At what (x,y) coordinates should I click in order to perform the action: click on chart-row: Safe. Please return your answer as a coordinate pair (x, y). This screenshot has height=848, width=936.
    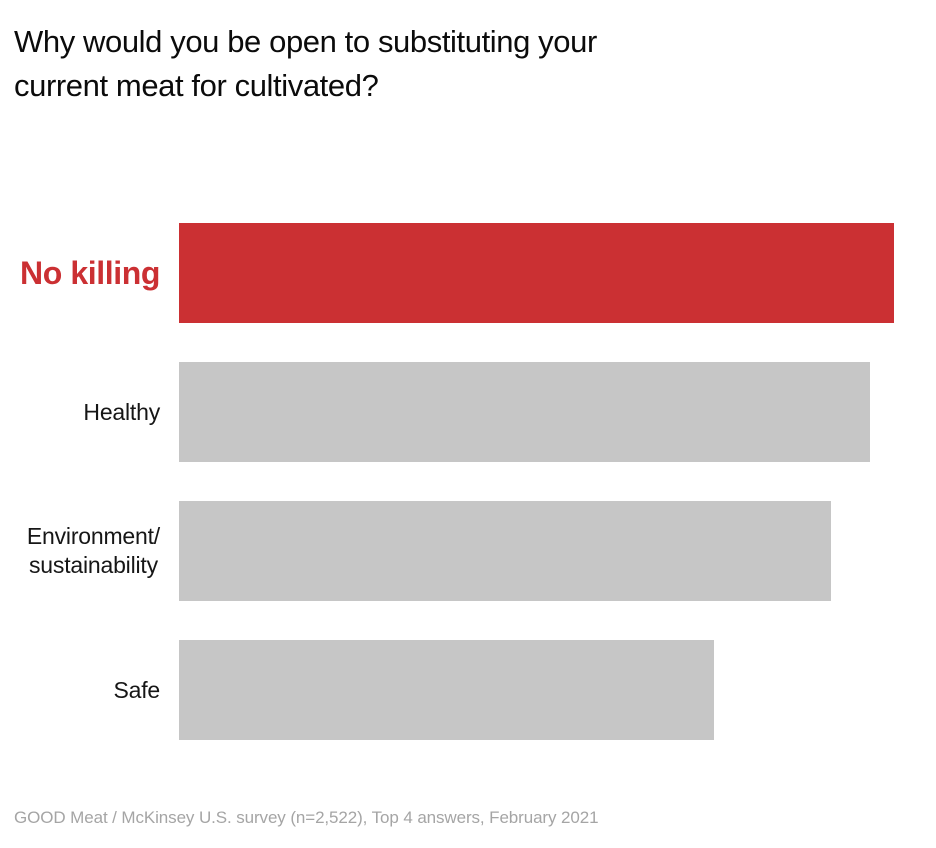
    Looking at the image, I should click on (468, 690).